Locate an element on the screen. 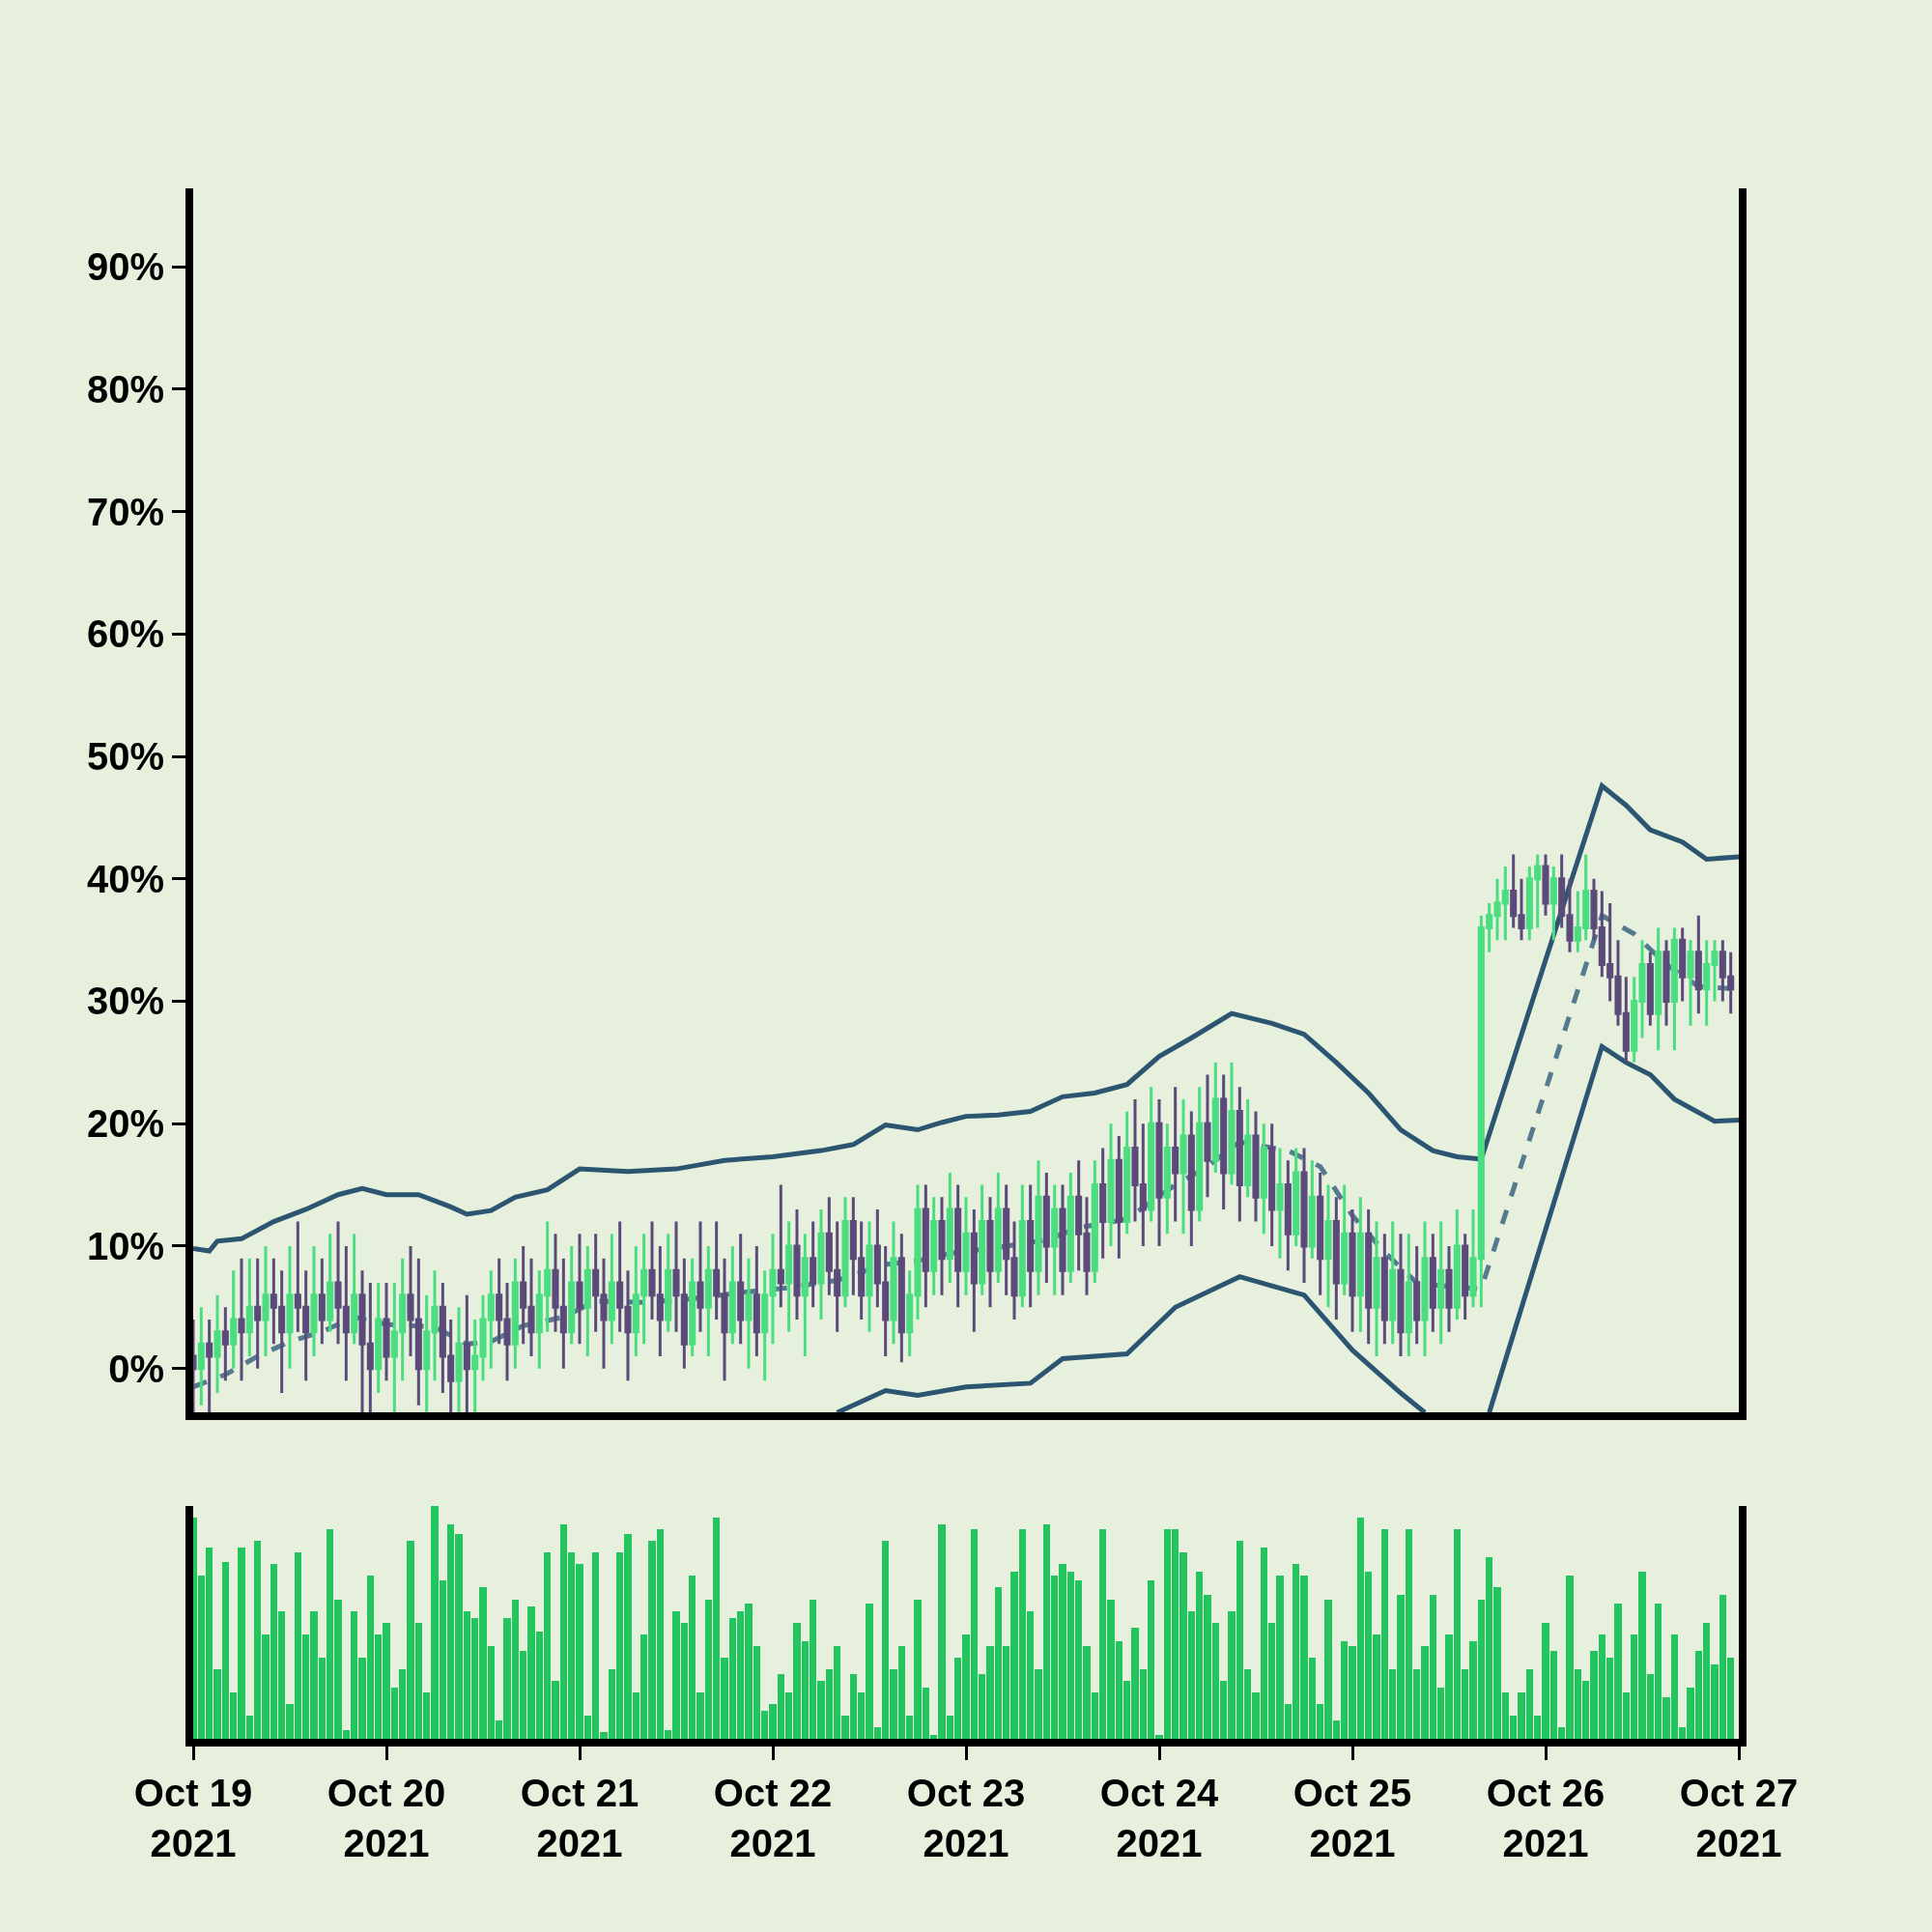 The width and height of the screenshot is (1932, 1932). x-tick-label: Oct 26 2021 is located at coordinates (1545, 1818).